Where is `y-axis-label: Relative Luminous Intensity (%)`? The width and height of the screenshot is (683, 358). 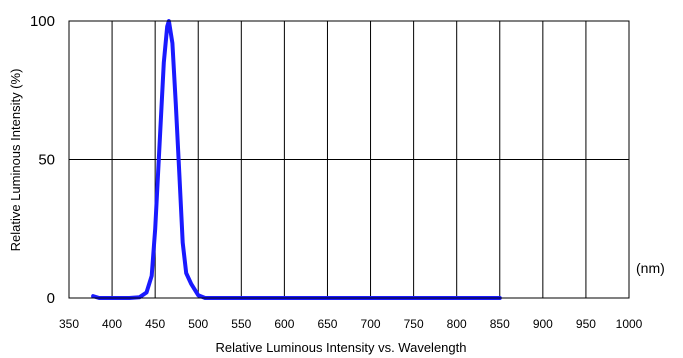 y-axis-label: Relative Luminous Intensity (%) is located at coordinates (15, 160).